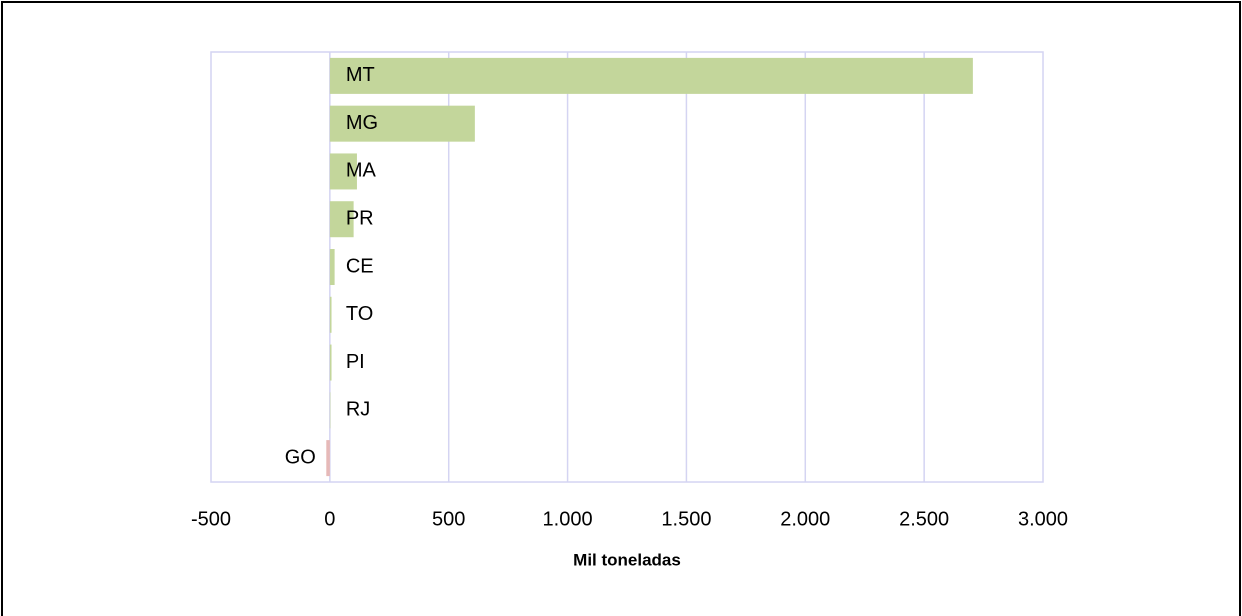  Describe the element at coordinates (360, 219) in the screenshot. I see `category-label: PR` at that location.